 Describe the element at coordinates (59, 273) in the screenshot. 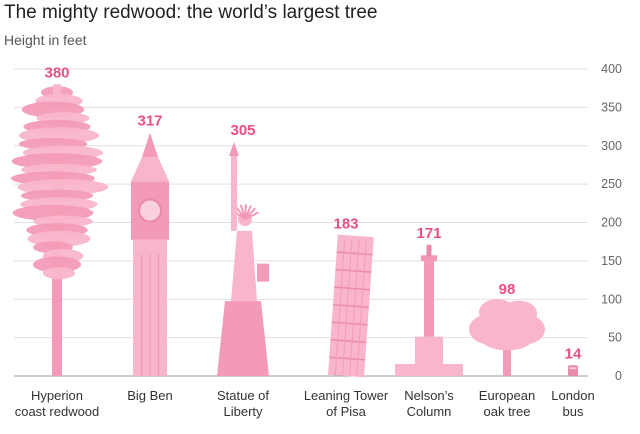

I see `foliage` at that location.